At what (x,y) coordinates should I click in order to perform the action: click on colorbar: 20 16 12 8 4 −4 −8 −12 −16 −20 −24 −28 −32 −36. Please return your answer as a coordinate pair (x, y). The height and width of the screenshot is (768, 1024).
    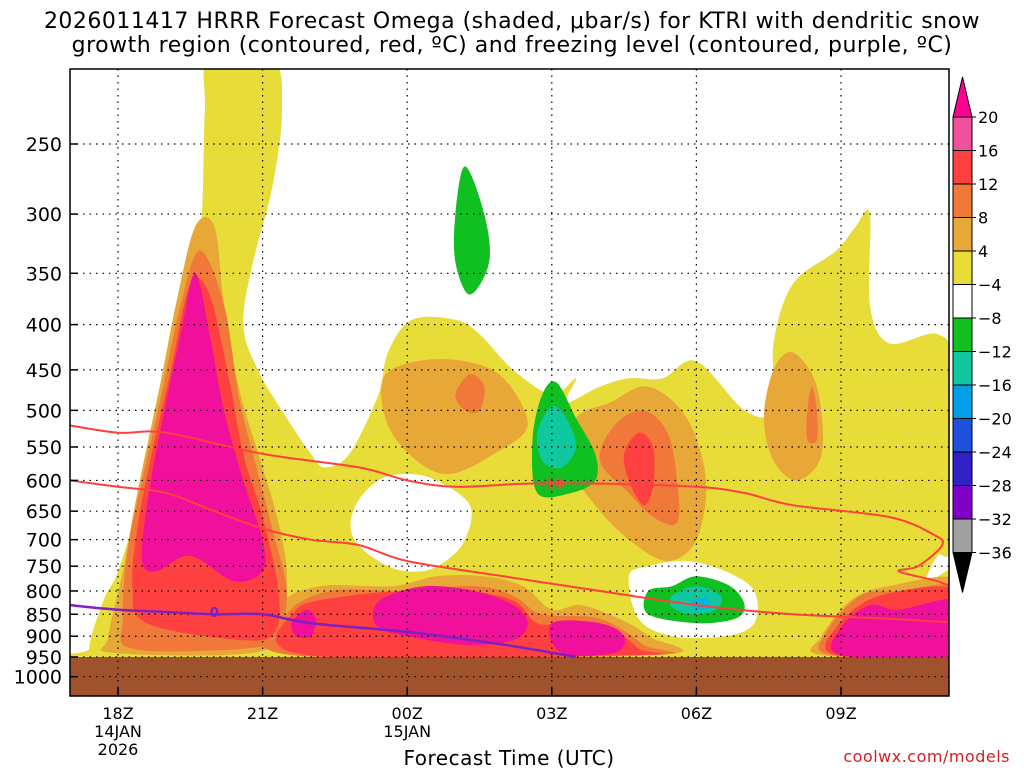
    Looking at the image, I should click on (982, 334).